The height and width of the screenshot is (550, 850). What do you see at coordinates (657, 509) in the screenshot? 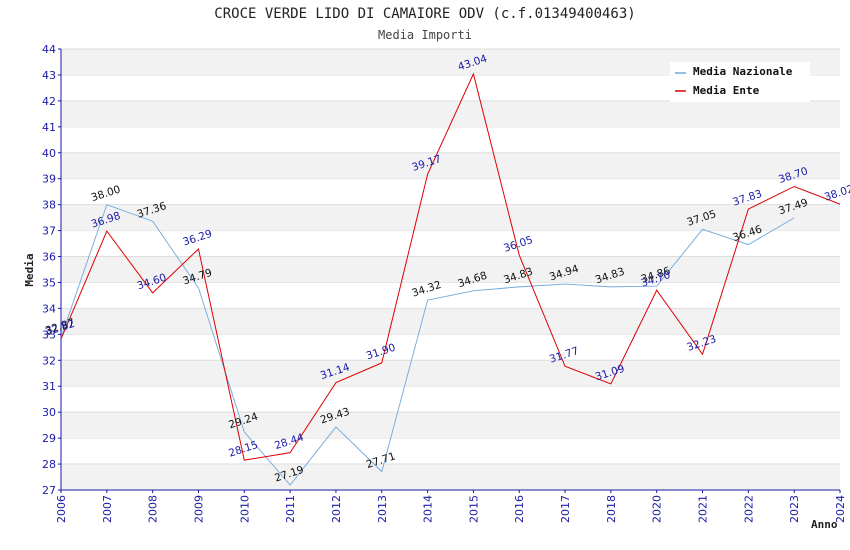
I see `x-tick-label: 2020` at bounding box center [657, 509].